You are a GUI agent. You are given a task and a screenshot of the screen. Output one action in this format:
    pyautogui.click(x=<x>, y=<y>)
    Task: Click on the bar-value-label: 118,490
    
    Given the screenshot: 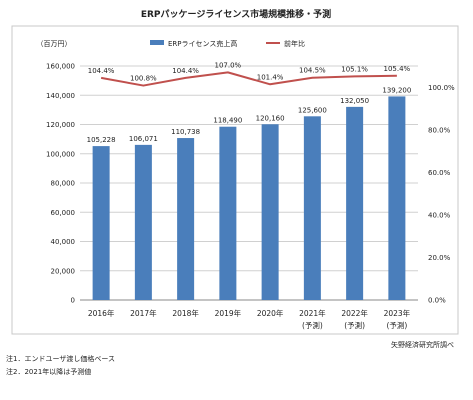 What is the action you would take?
    pyautogui.click(x=227, y=121)
    